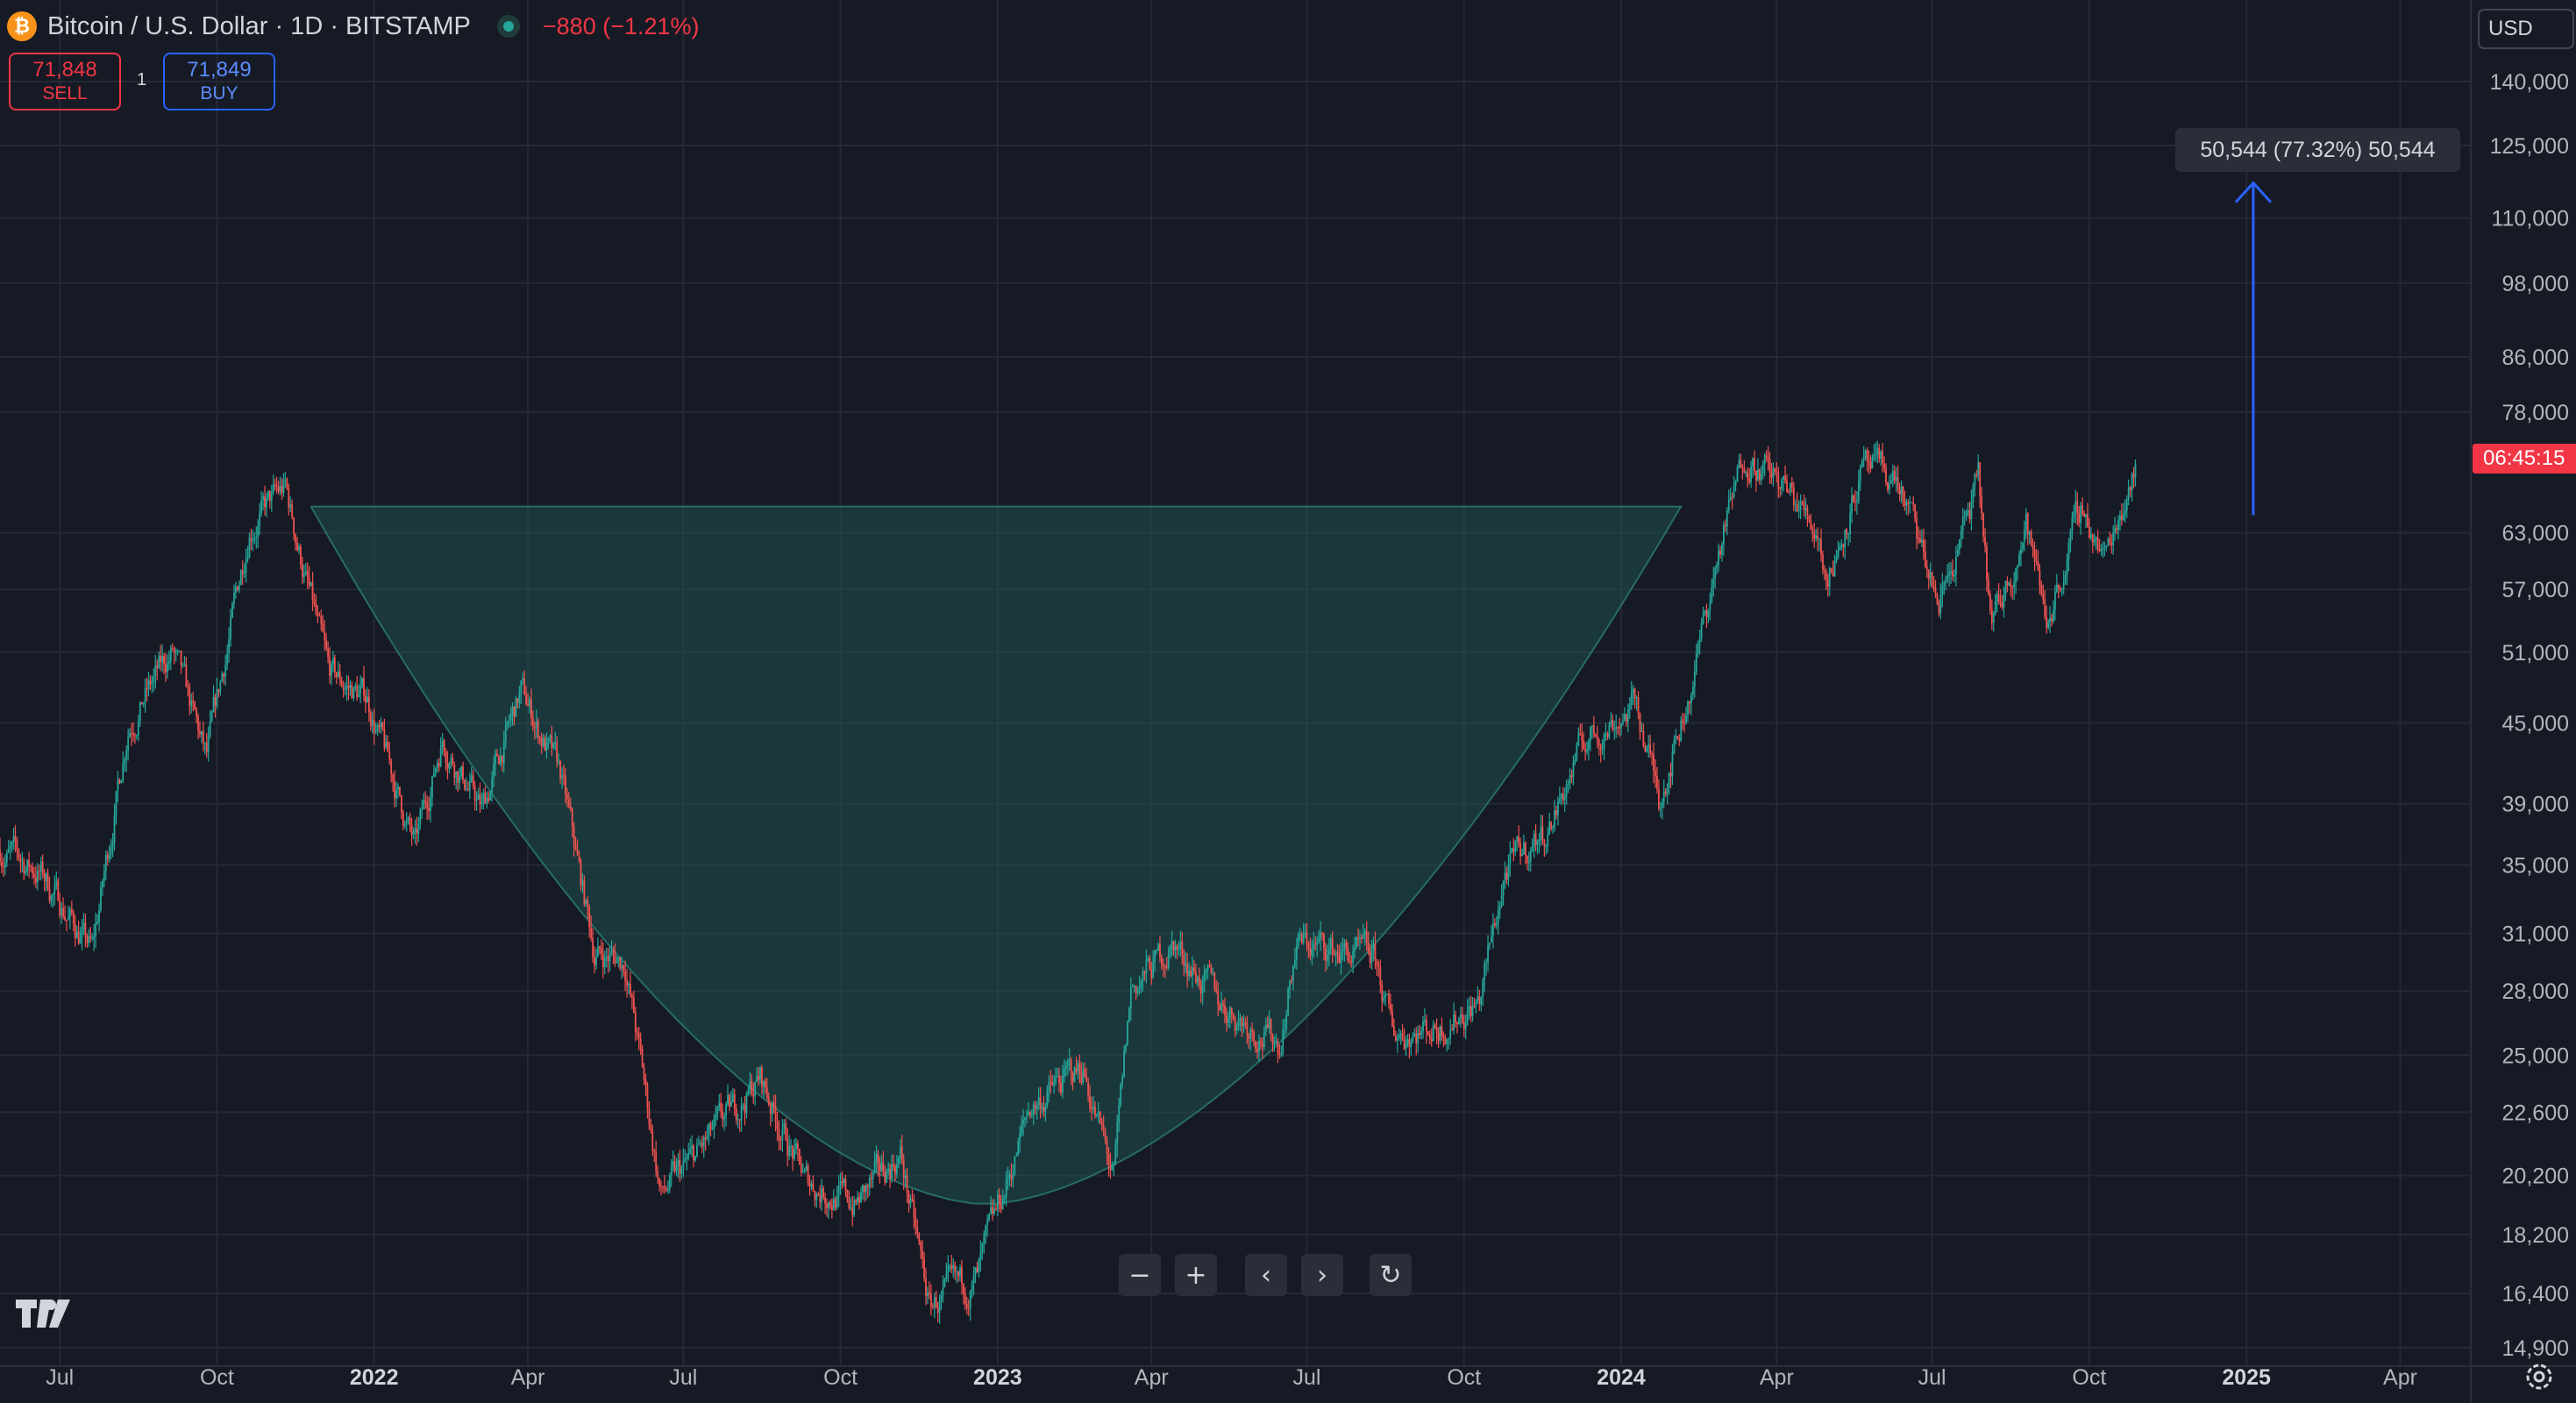  I want to click on scroll-right-button: ›, so click(1322, 1275).